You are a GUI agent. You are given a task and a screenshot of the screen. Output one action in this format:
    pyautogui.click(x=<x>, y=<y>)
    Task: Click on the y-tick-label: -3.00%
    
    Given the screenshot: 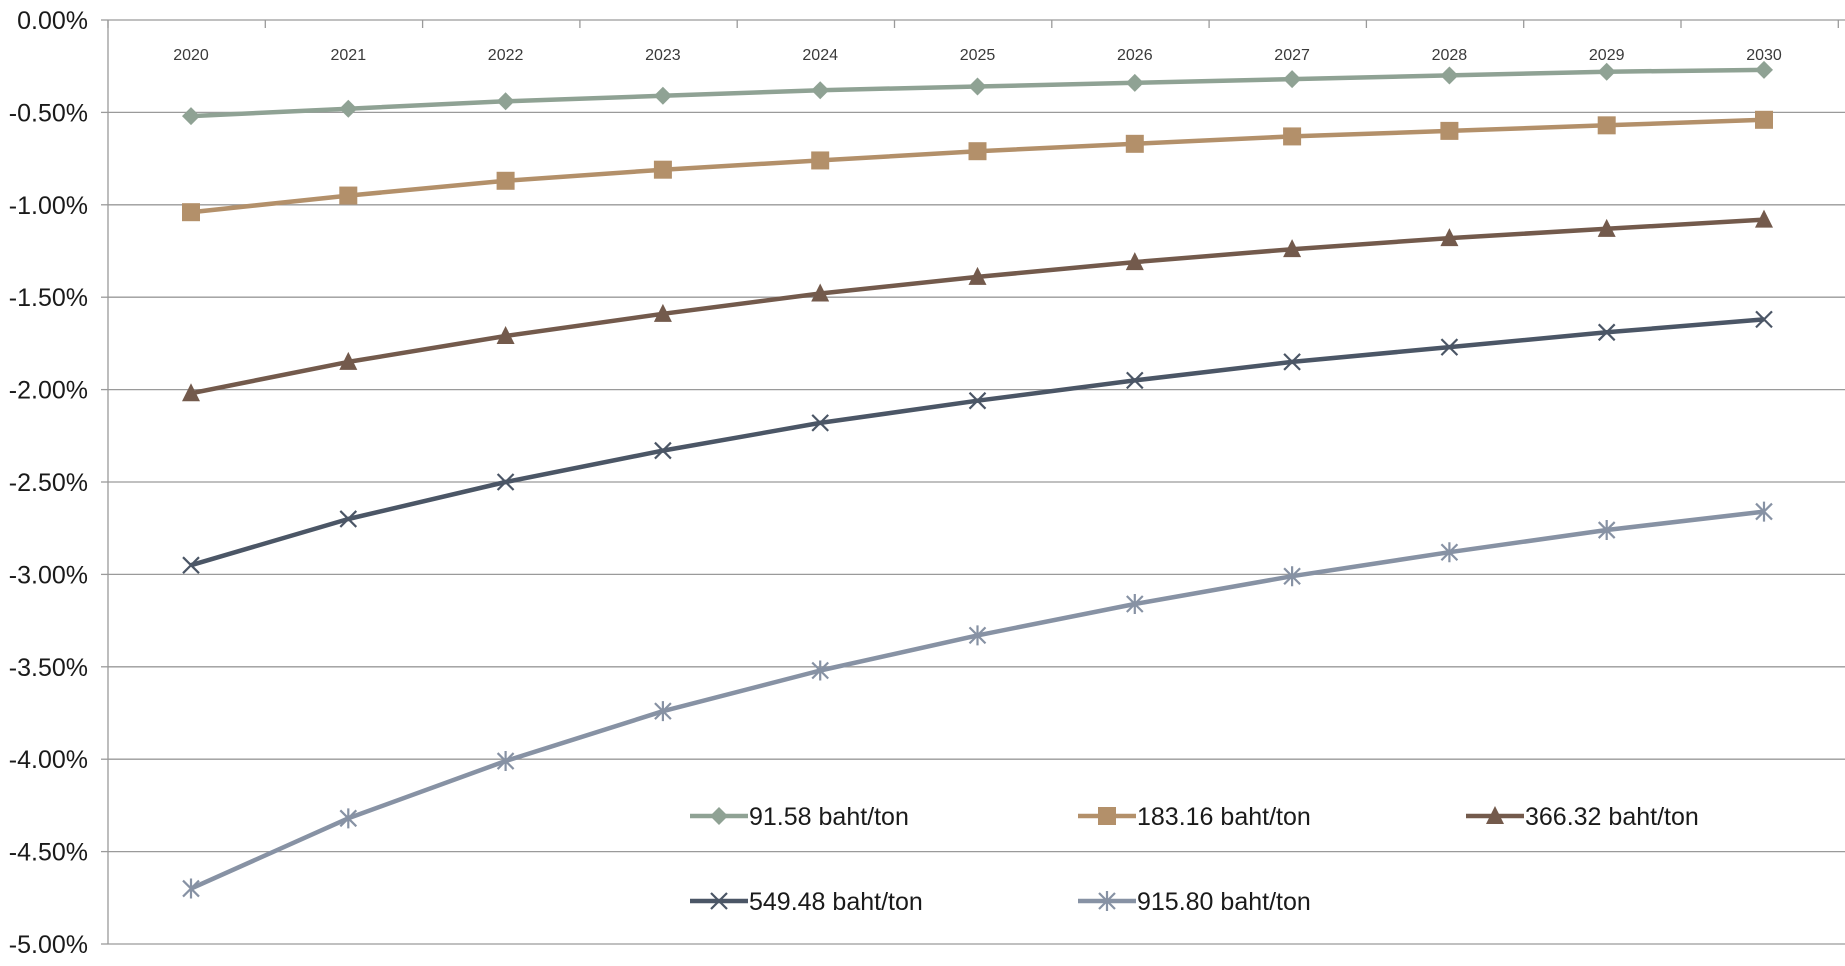 What is the action you would take?
    pyautogui.click(x=48, y=575)
    